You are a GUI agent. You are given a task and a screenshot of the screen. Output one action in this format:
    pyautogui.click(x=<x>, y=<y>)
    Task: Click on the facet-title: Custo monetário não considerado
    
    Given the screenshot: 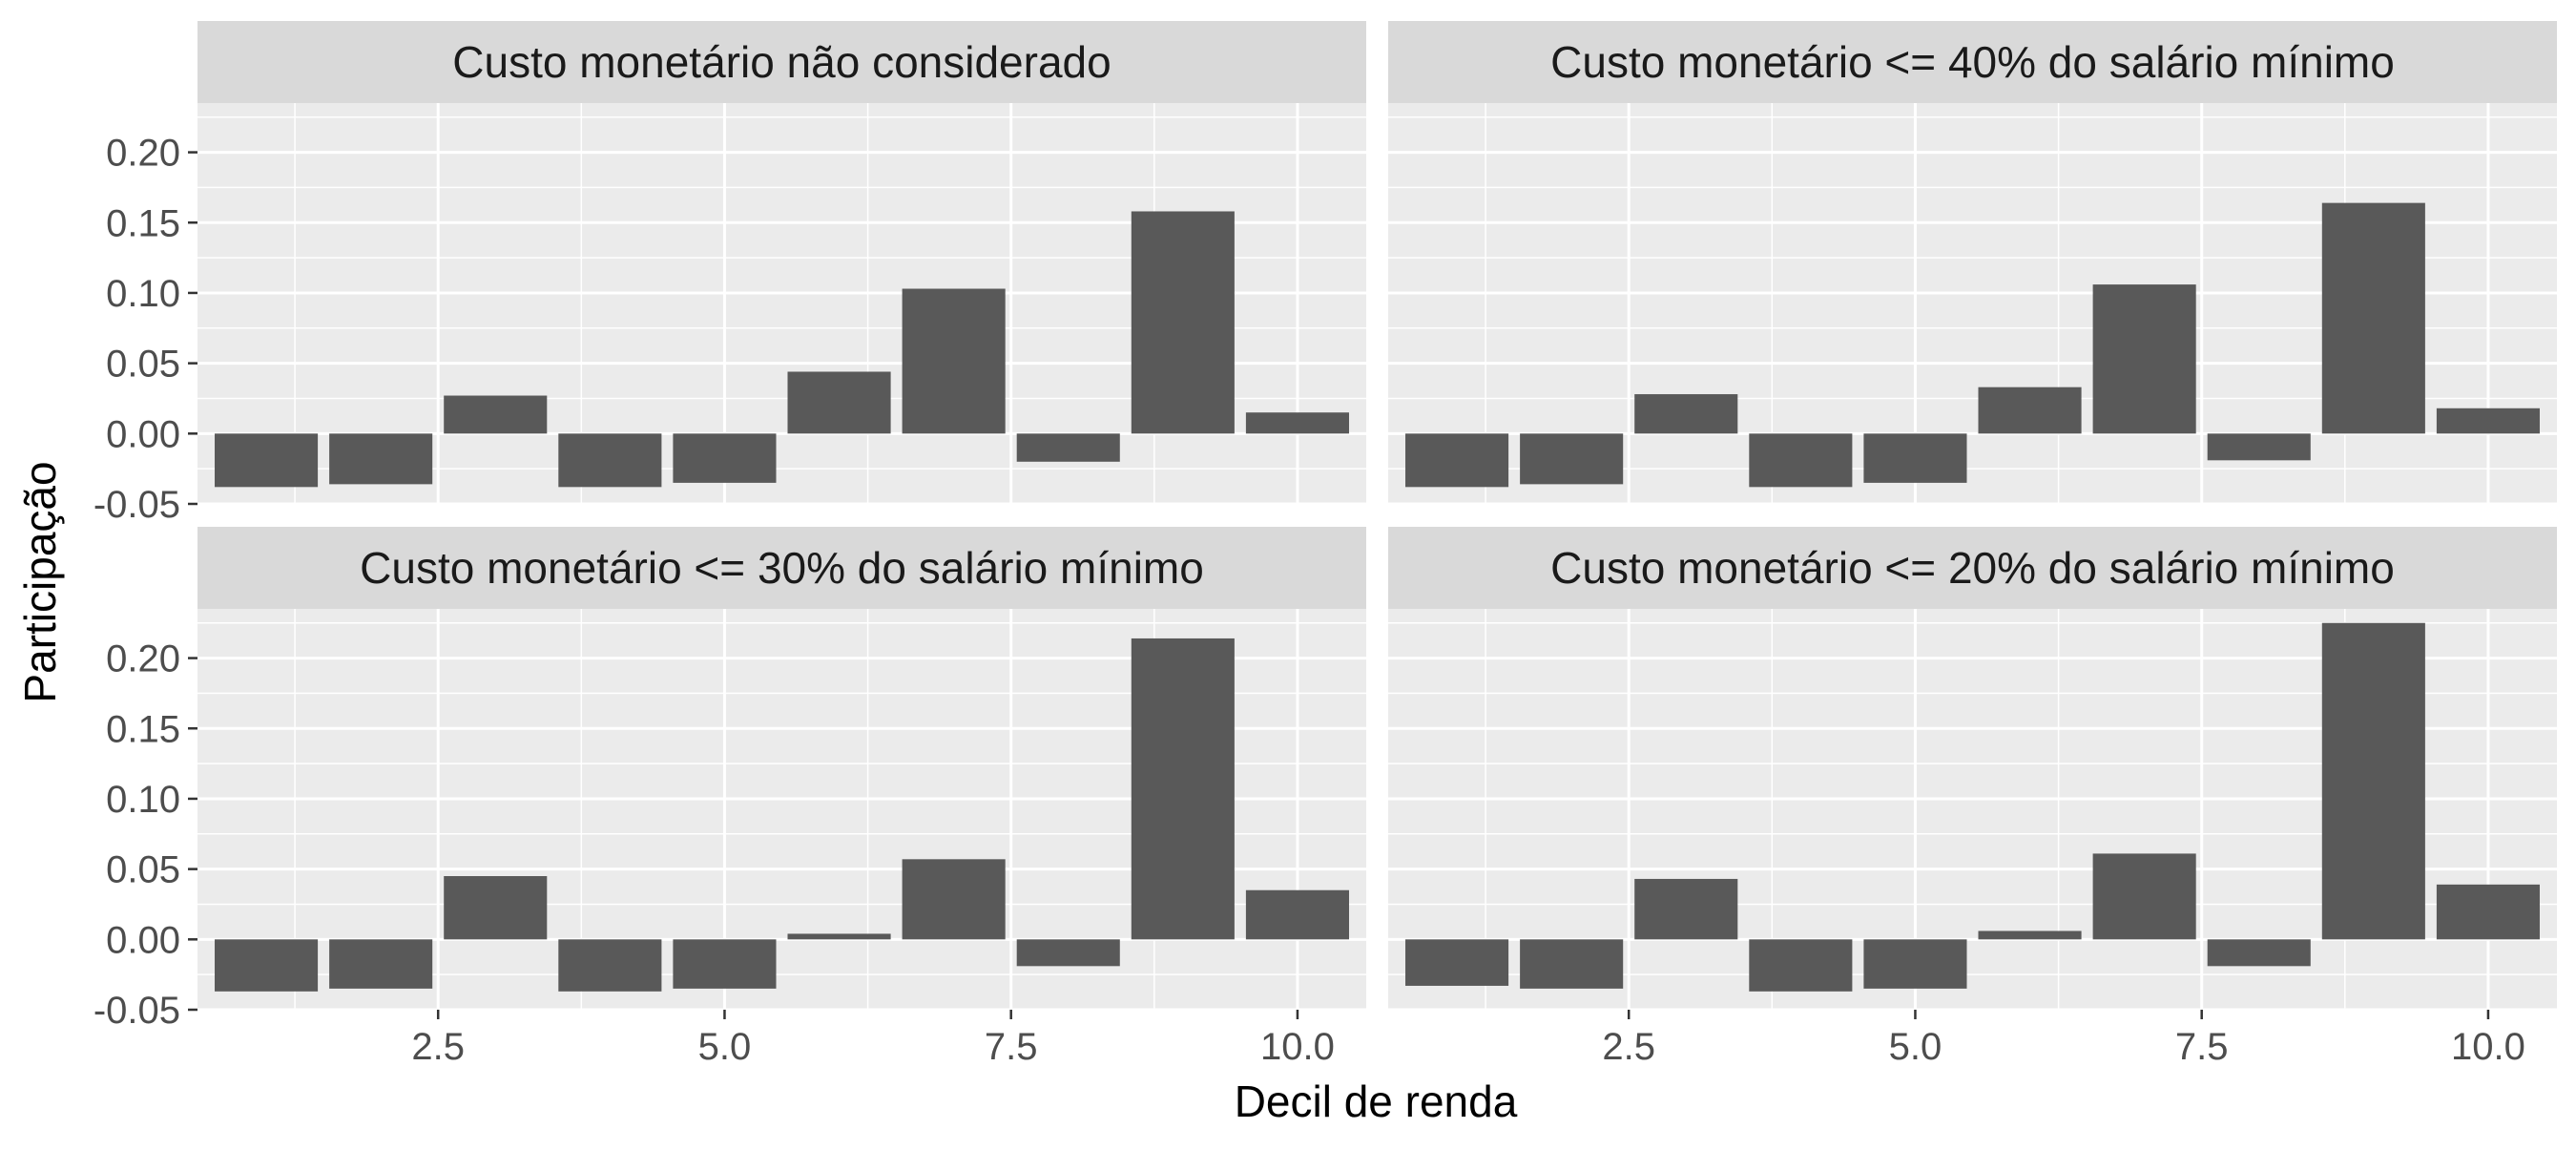 What is the action you would take?
    pyautogui.click(x=781, y=62)
    